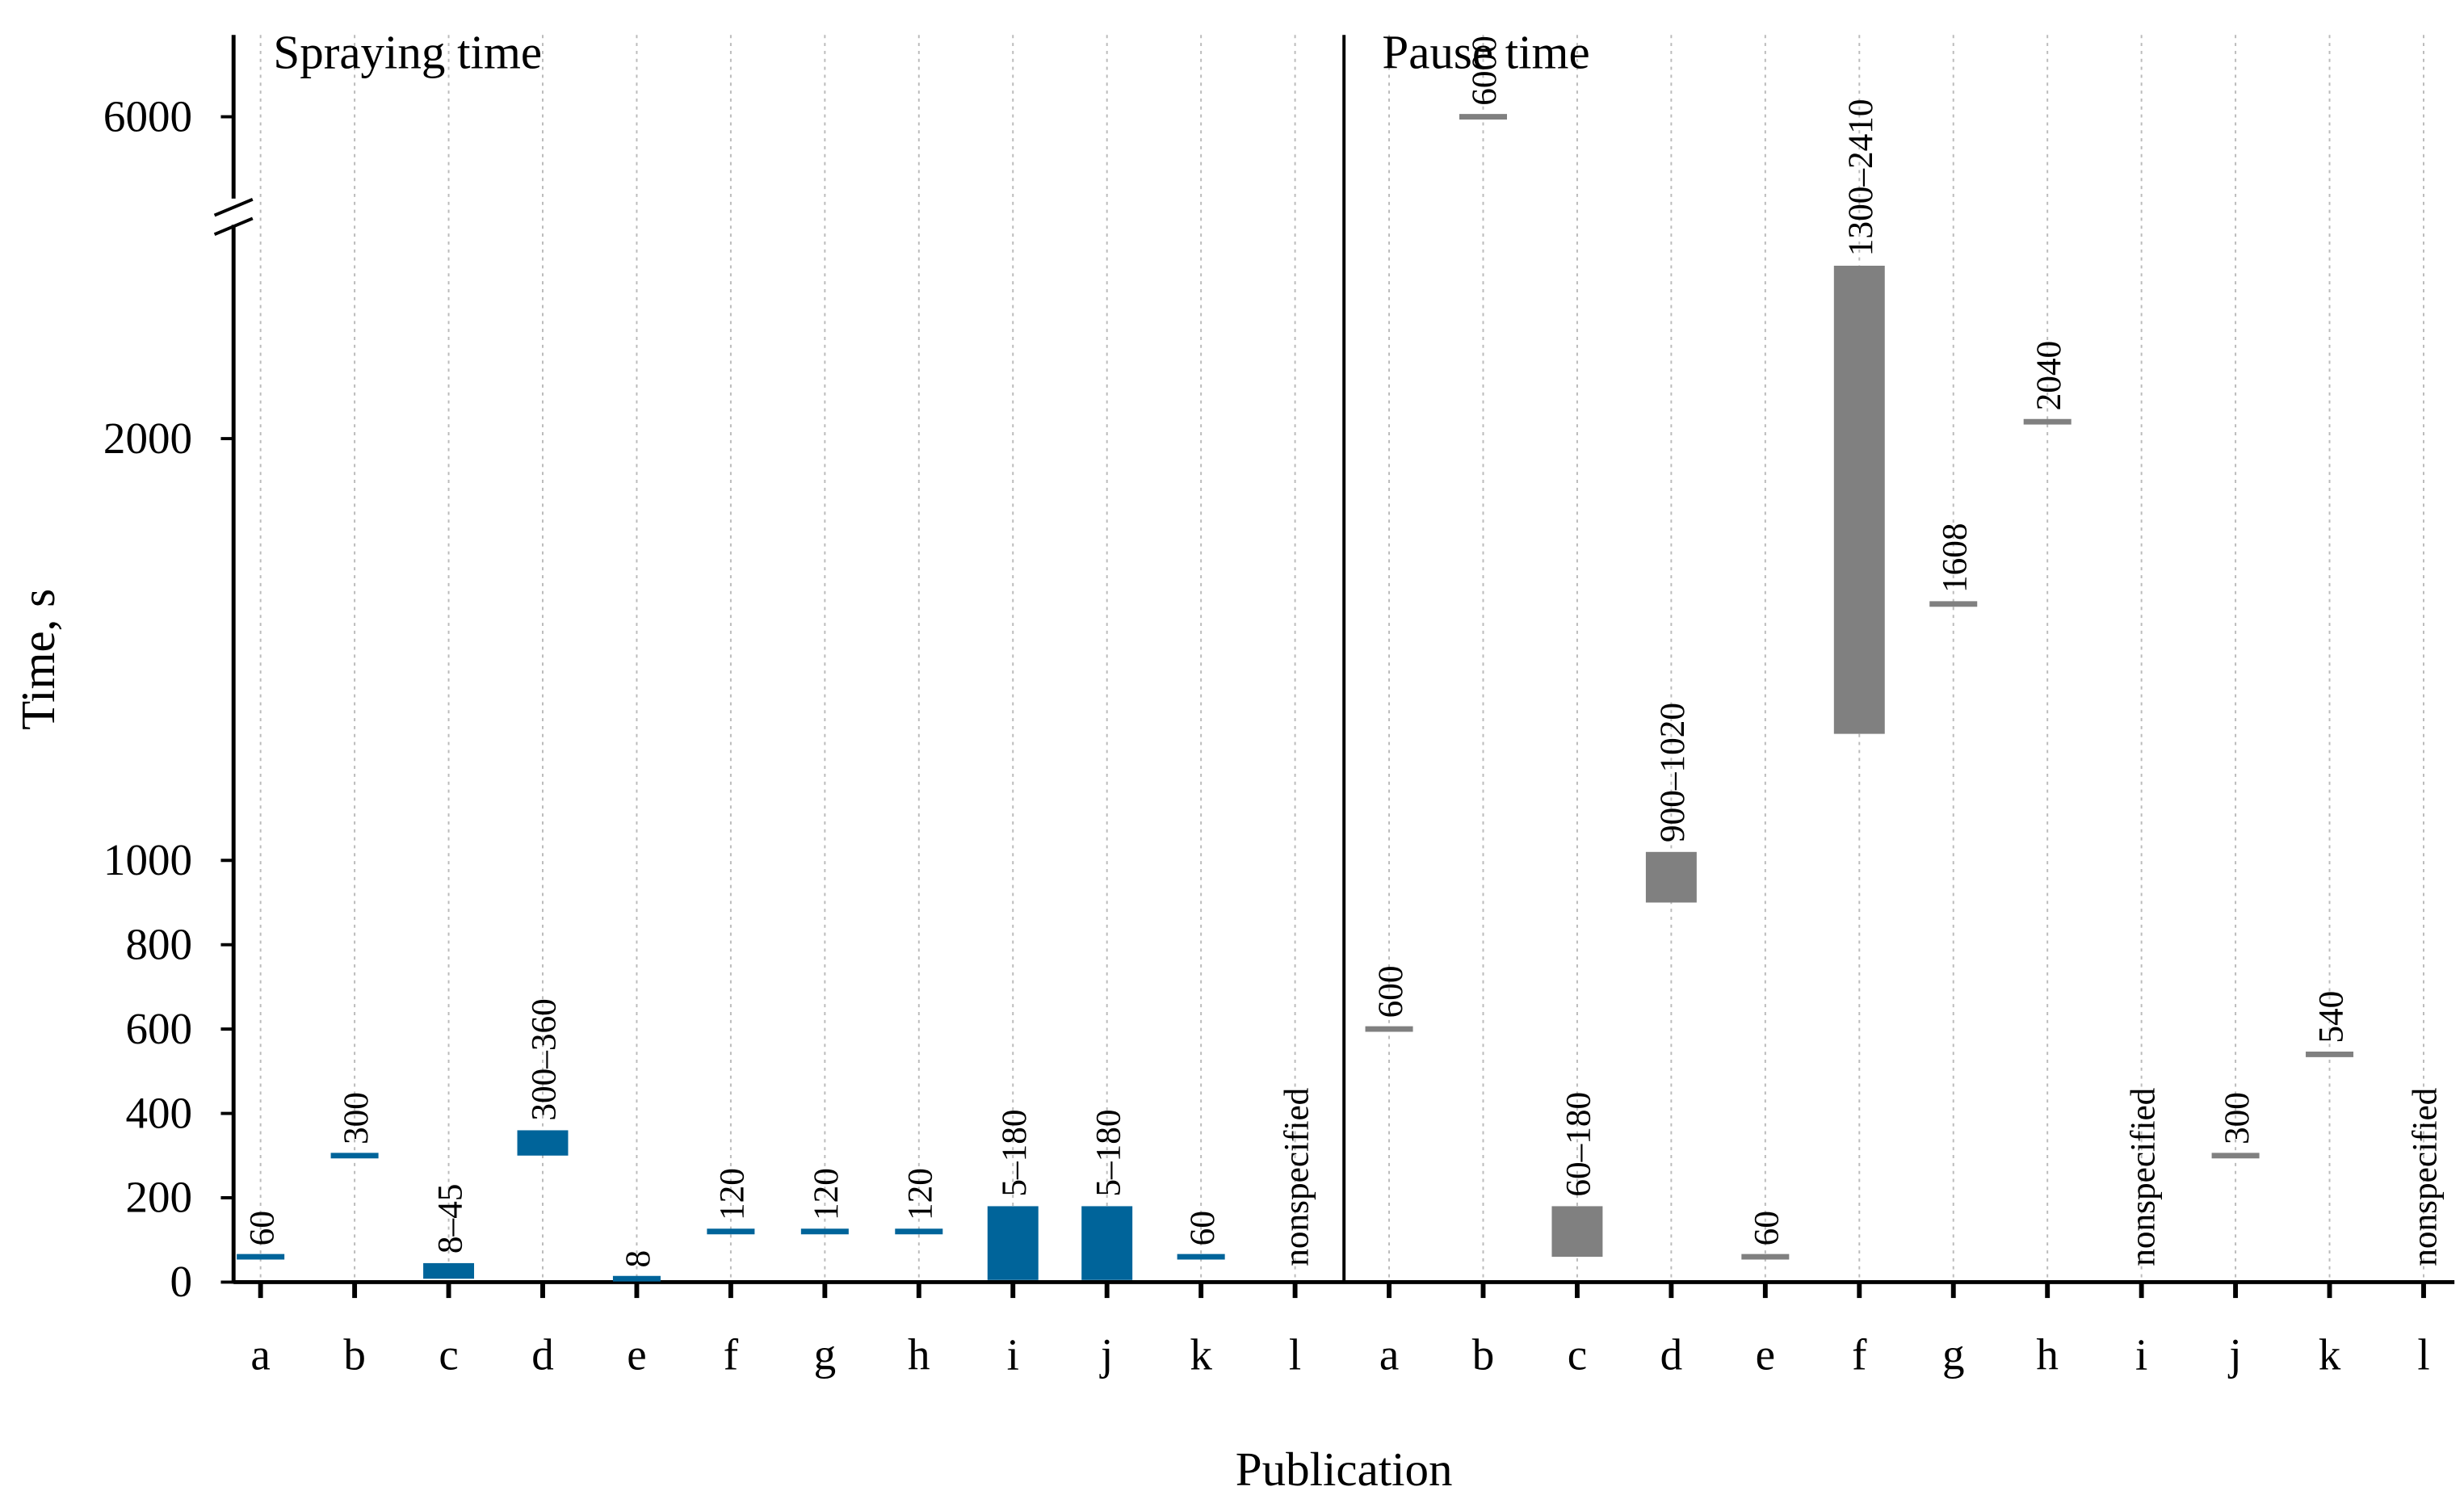 This screenshot has height=1495, width=2464. I want to click on value-label: 1608, so click(1955, 558).